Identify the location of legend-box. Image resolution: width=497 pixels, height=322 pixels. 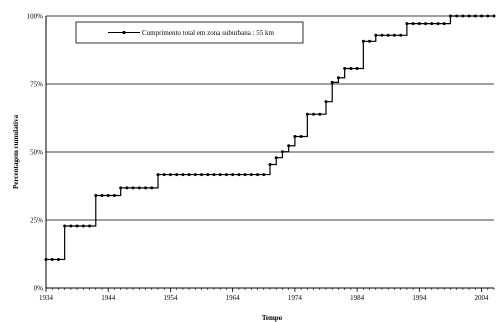
(189, 32).